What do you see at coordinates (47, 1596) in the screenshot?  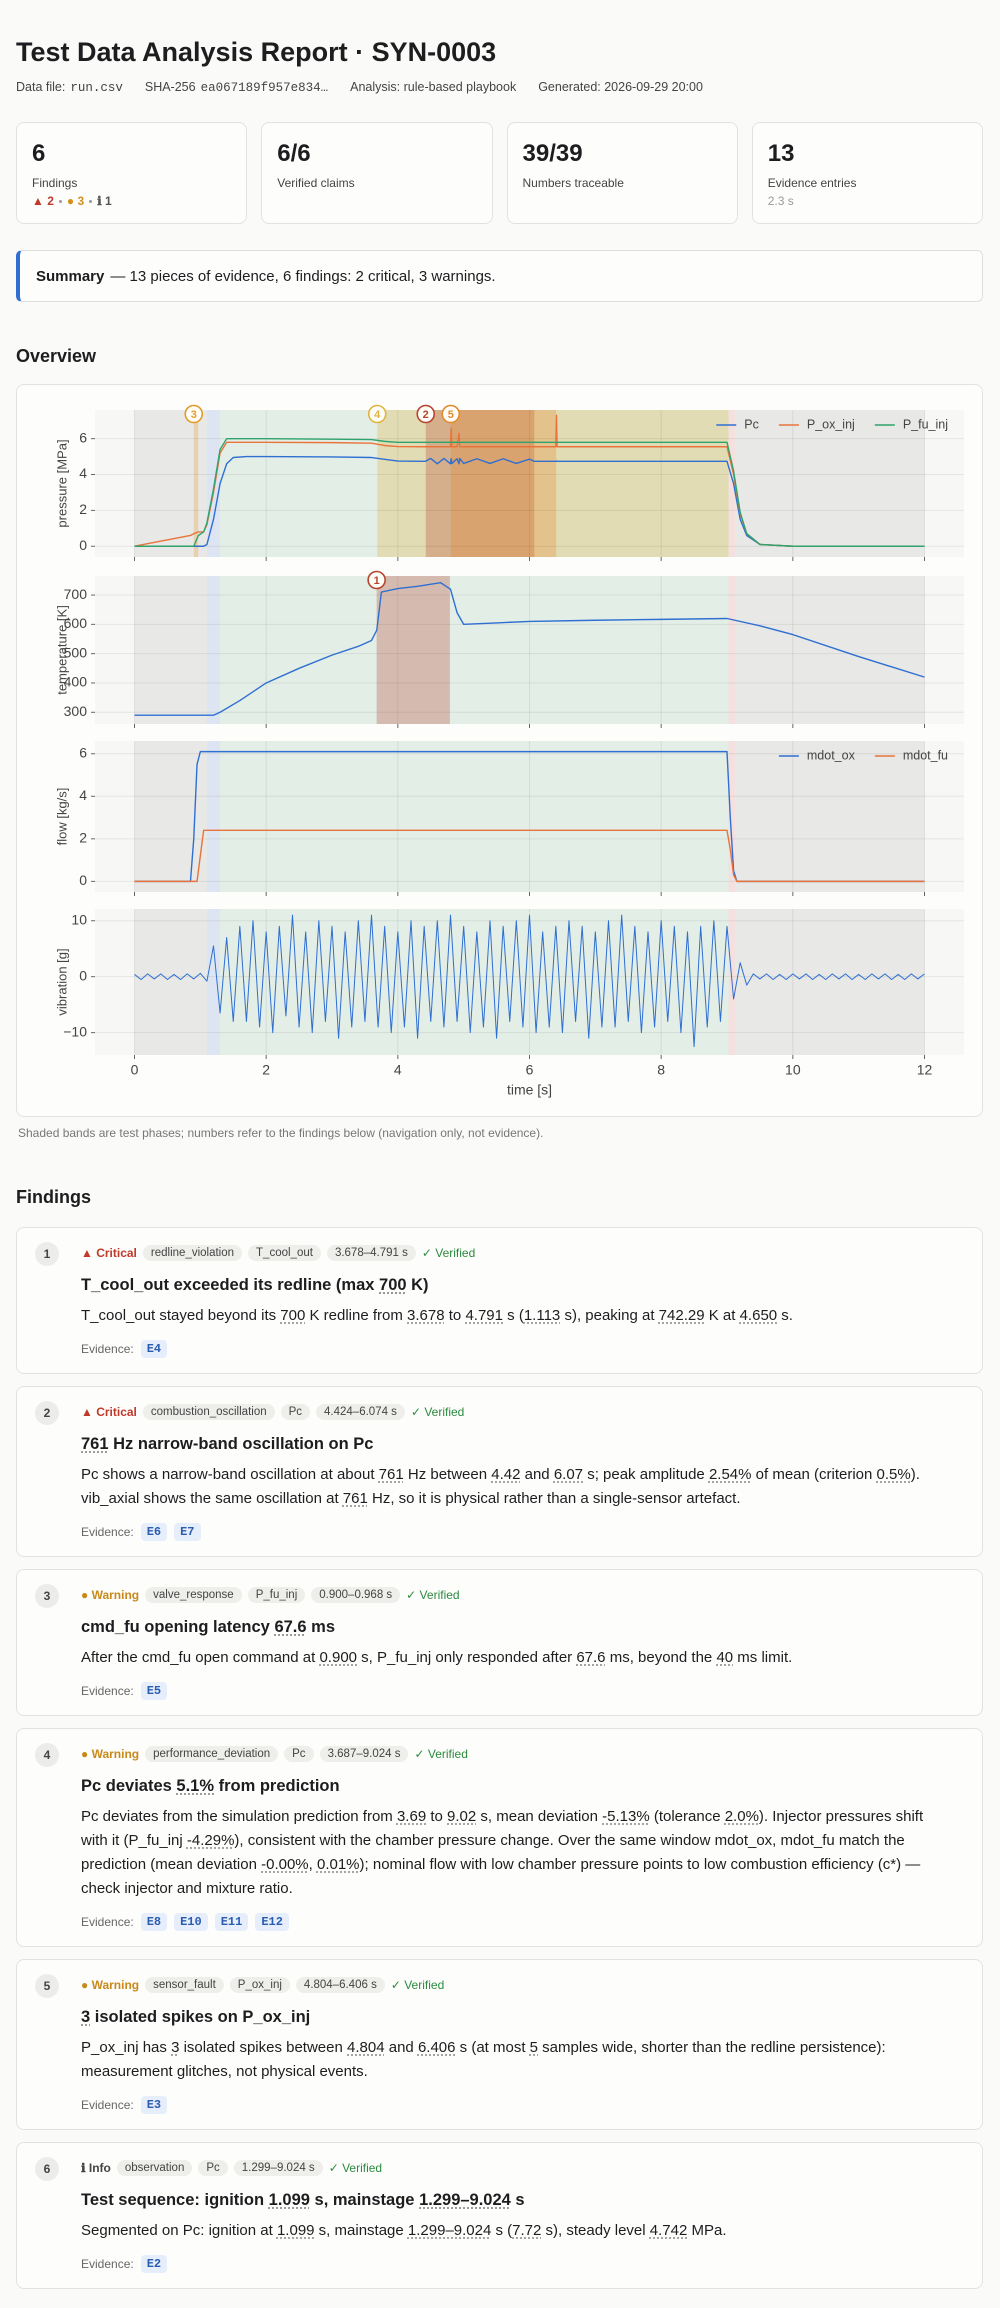 I see `finding-number: 3` at bounding box center [47, 1596].